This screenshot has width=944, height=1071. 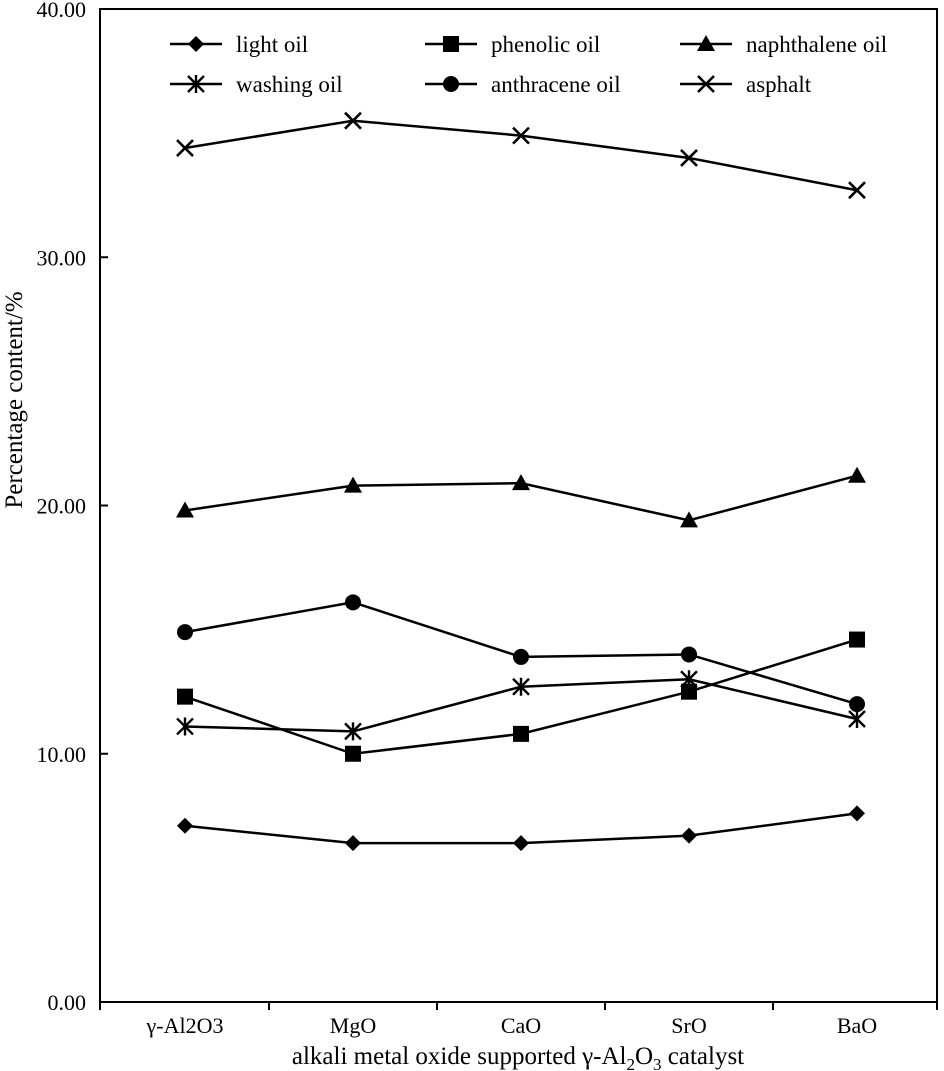 What do you see at coordinates (816, 44) in the screenshot?
I see `legend-label: naphthalene oil` at bounding box center [816, 44].